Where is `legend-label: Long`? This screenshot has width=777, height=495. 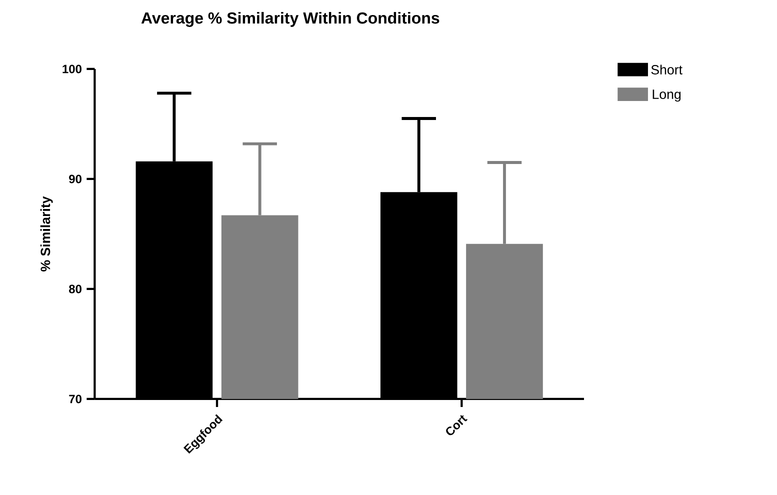
legend-label: Long is located at coordinates (666, 96).